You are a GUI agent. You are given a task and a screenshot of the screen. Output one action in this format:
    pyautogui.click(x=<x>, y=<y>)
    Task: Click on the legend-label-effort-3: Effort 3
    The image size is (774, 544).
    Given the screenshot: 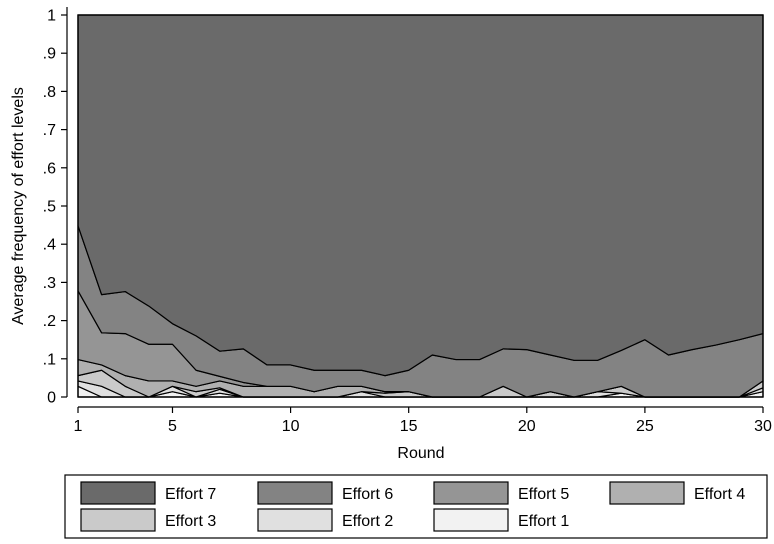 What is the action you would take?
    pyautogui.click(x=190, y=521)
    